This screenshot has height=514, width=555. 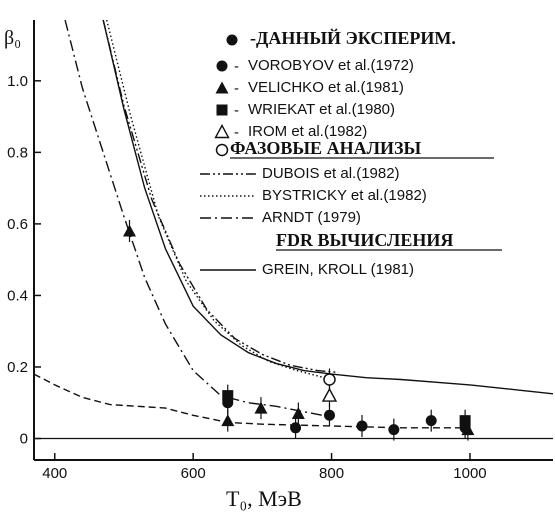 I want to click on legend-marker-triangle-filled, so click(x=222, y=87).